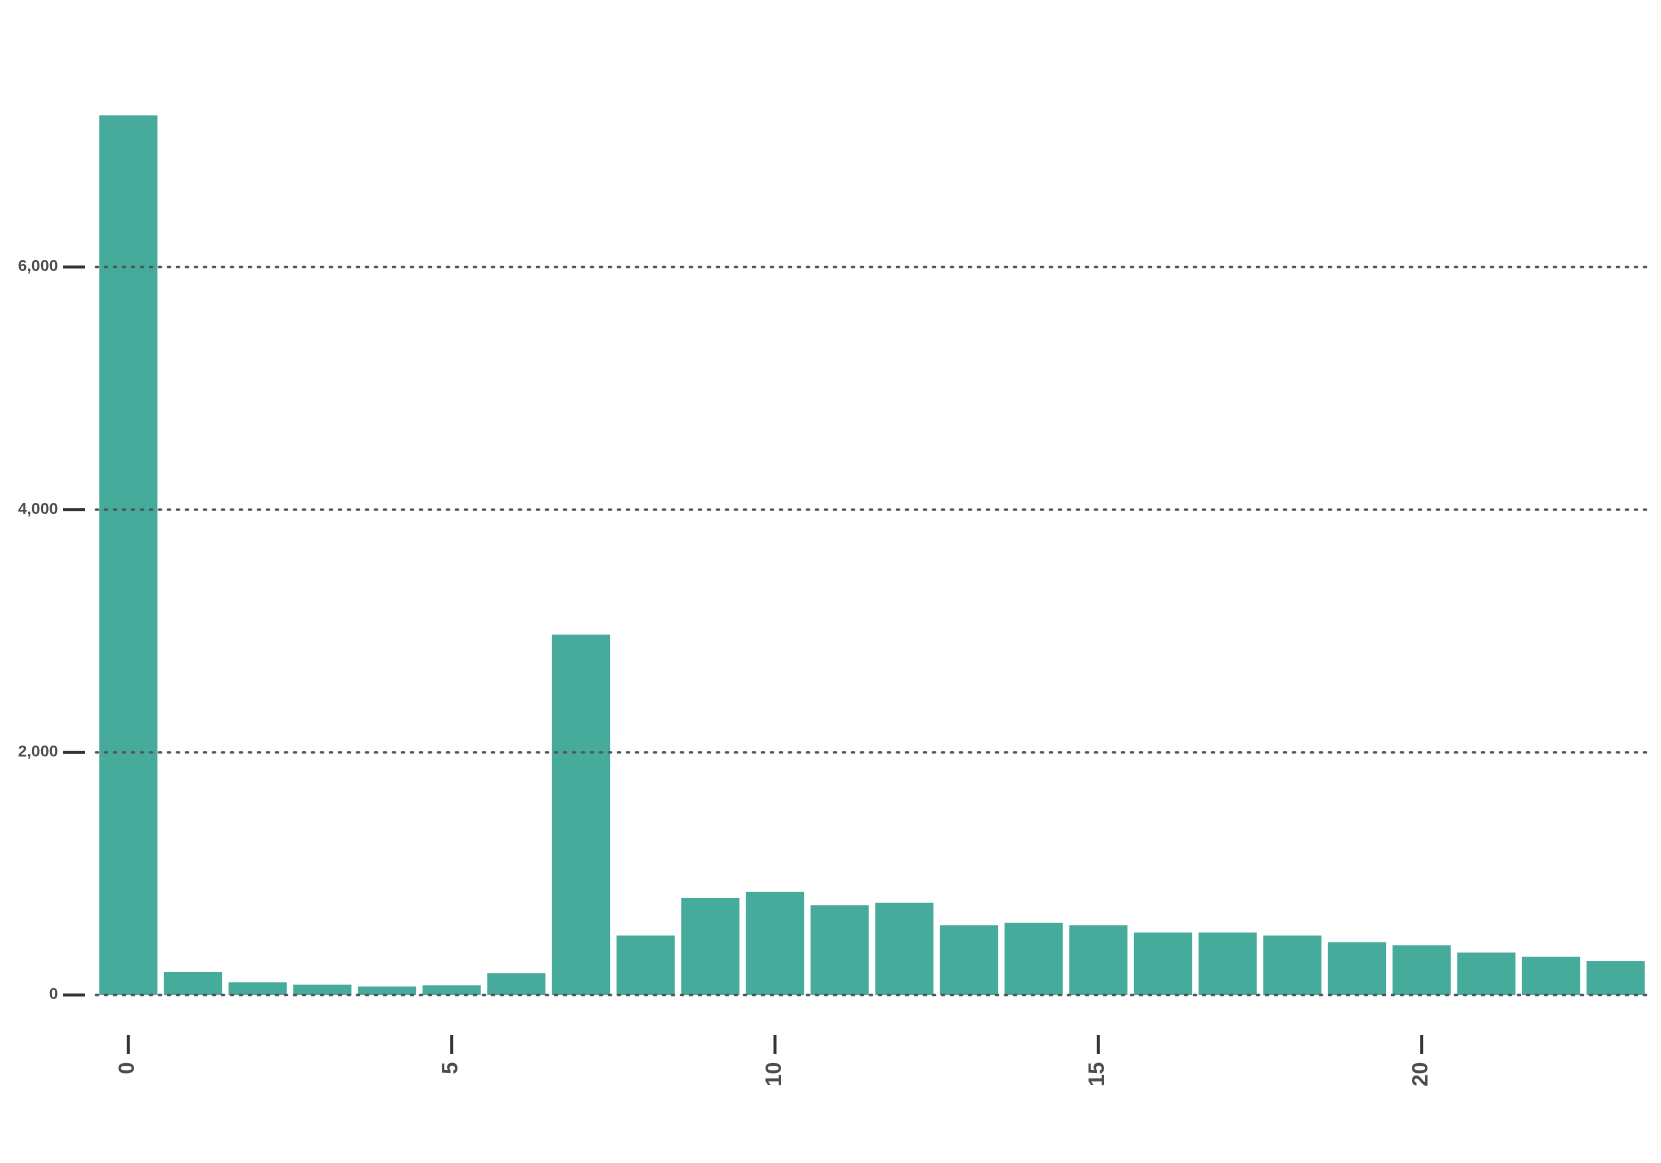 The width and height of the screenshot is (1661, 1163). I want to click on x-tick-label: 10, so click(773, 1074).